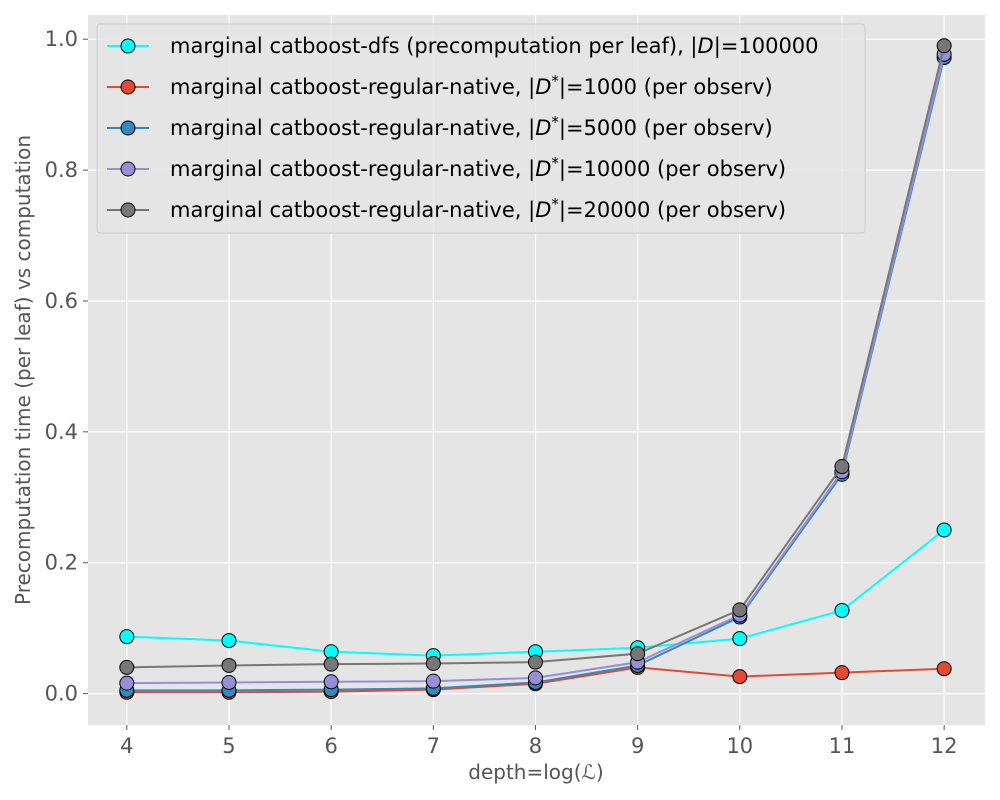 This screenshot has height=800, width=1000. What do you see at coordinates (126, 746) in the screenshot?
I see `x-tick-label: 4` at bounding box center [126, 746].